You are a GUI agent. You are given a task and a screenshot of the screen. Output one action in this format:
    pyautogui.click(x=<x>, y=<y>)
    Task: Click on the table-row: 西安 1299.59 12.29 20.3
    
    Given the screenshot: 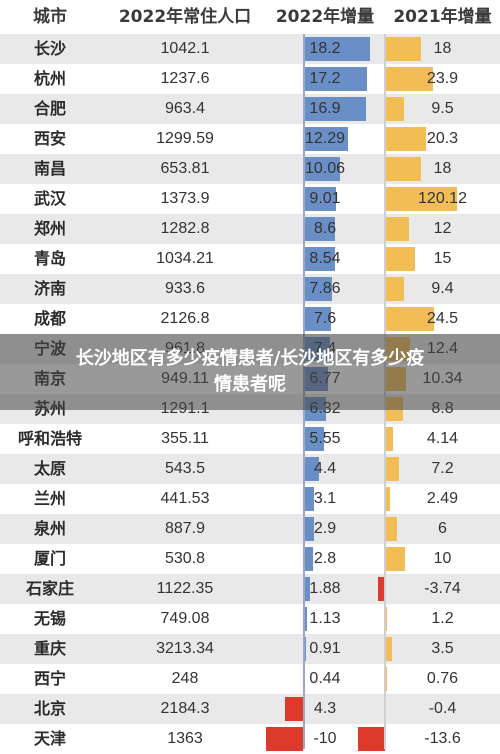 What is the action you would take?
    pyautogui.click(x=250, y=139)
    